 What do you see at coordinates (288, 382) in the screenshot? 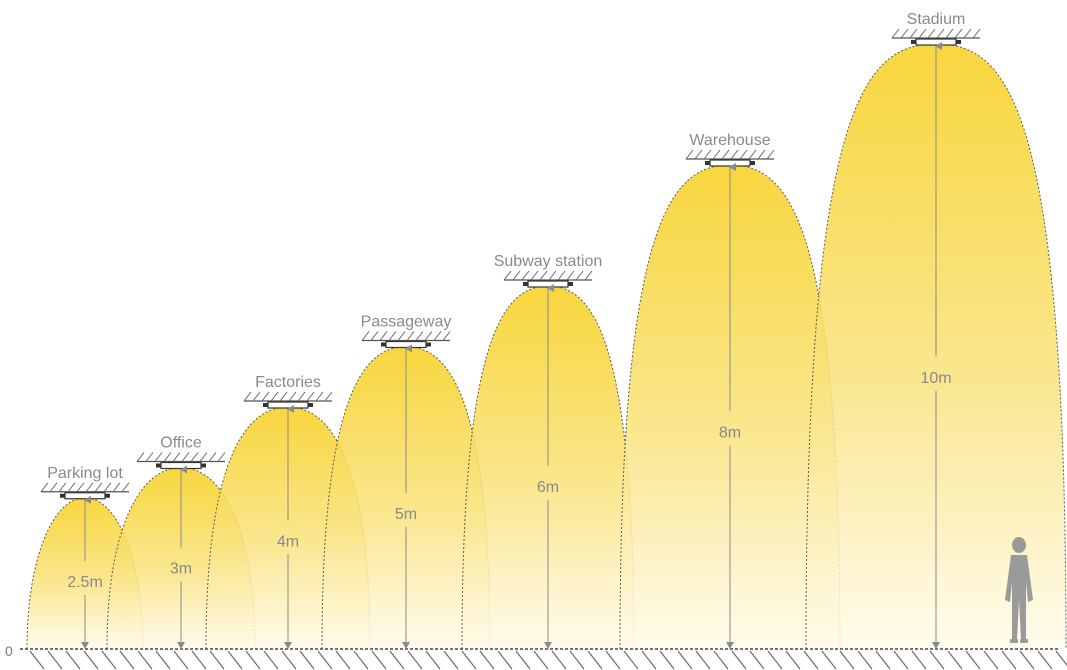
I see `venue-label: Factories` at bounding box center [288, 382].